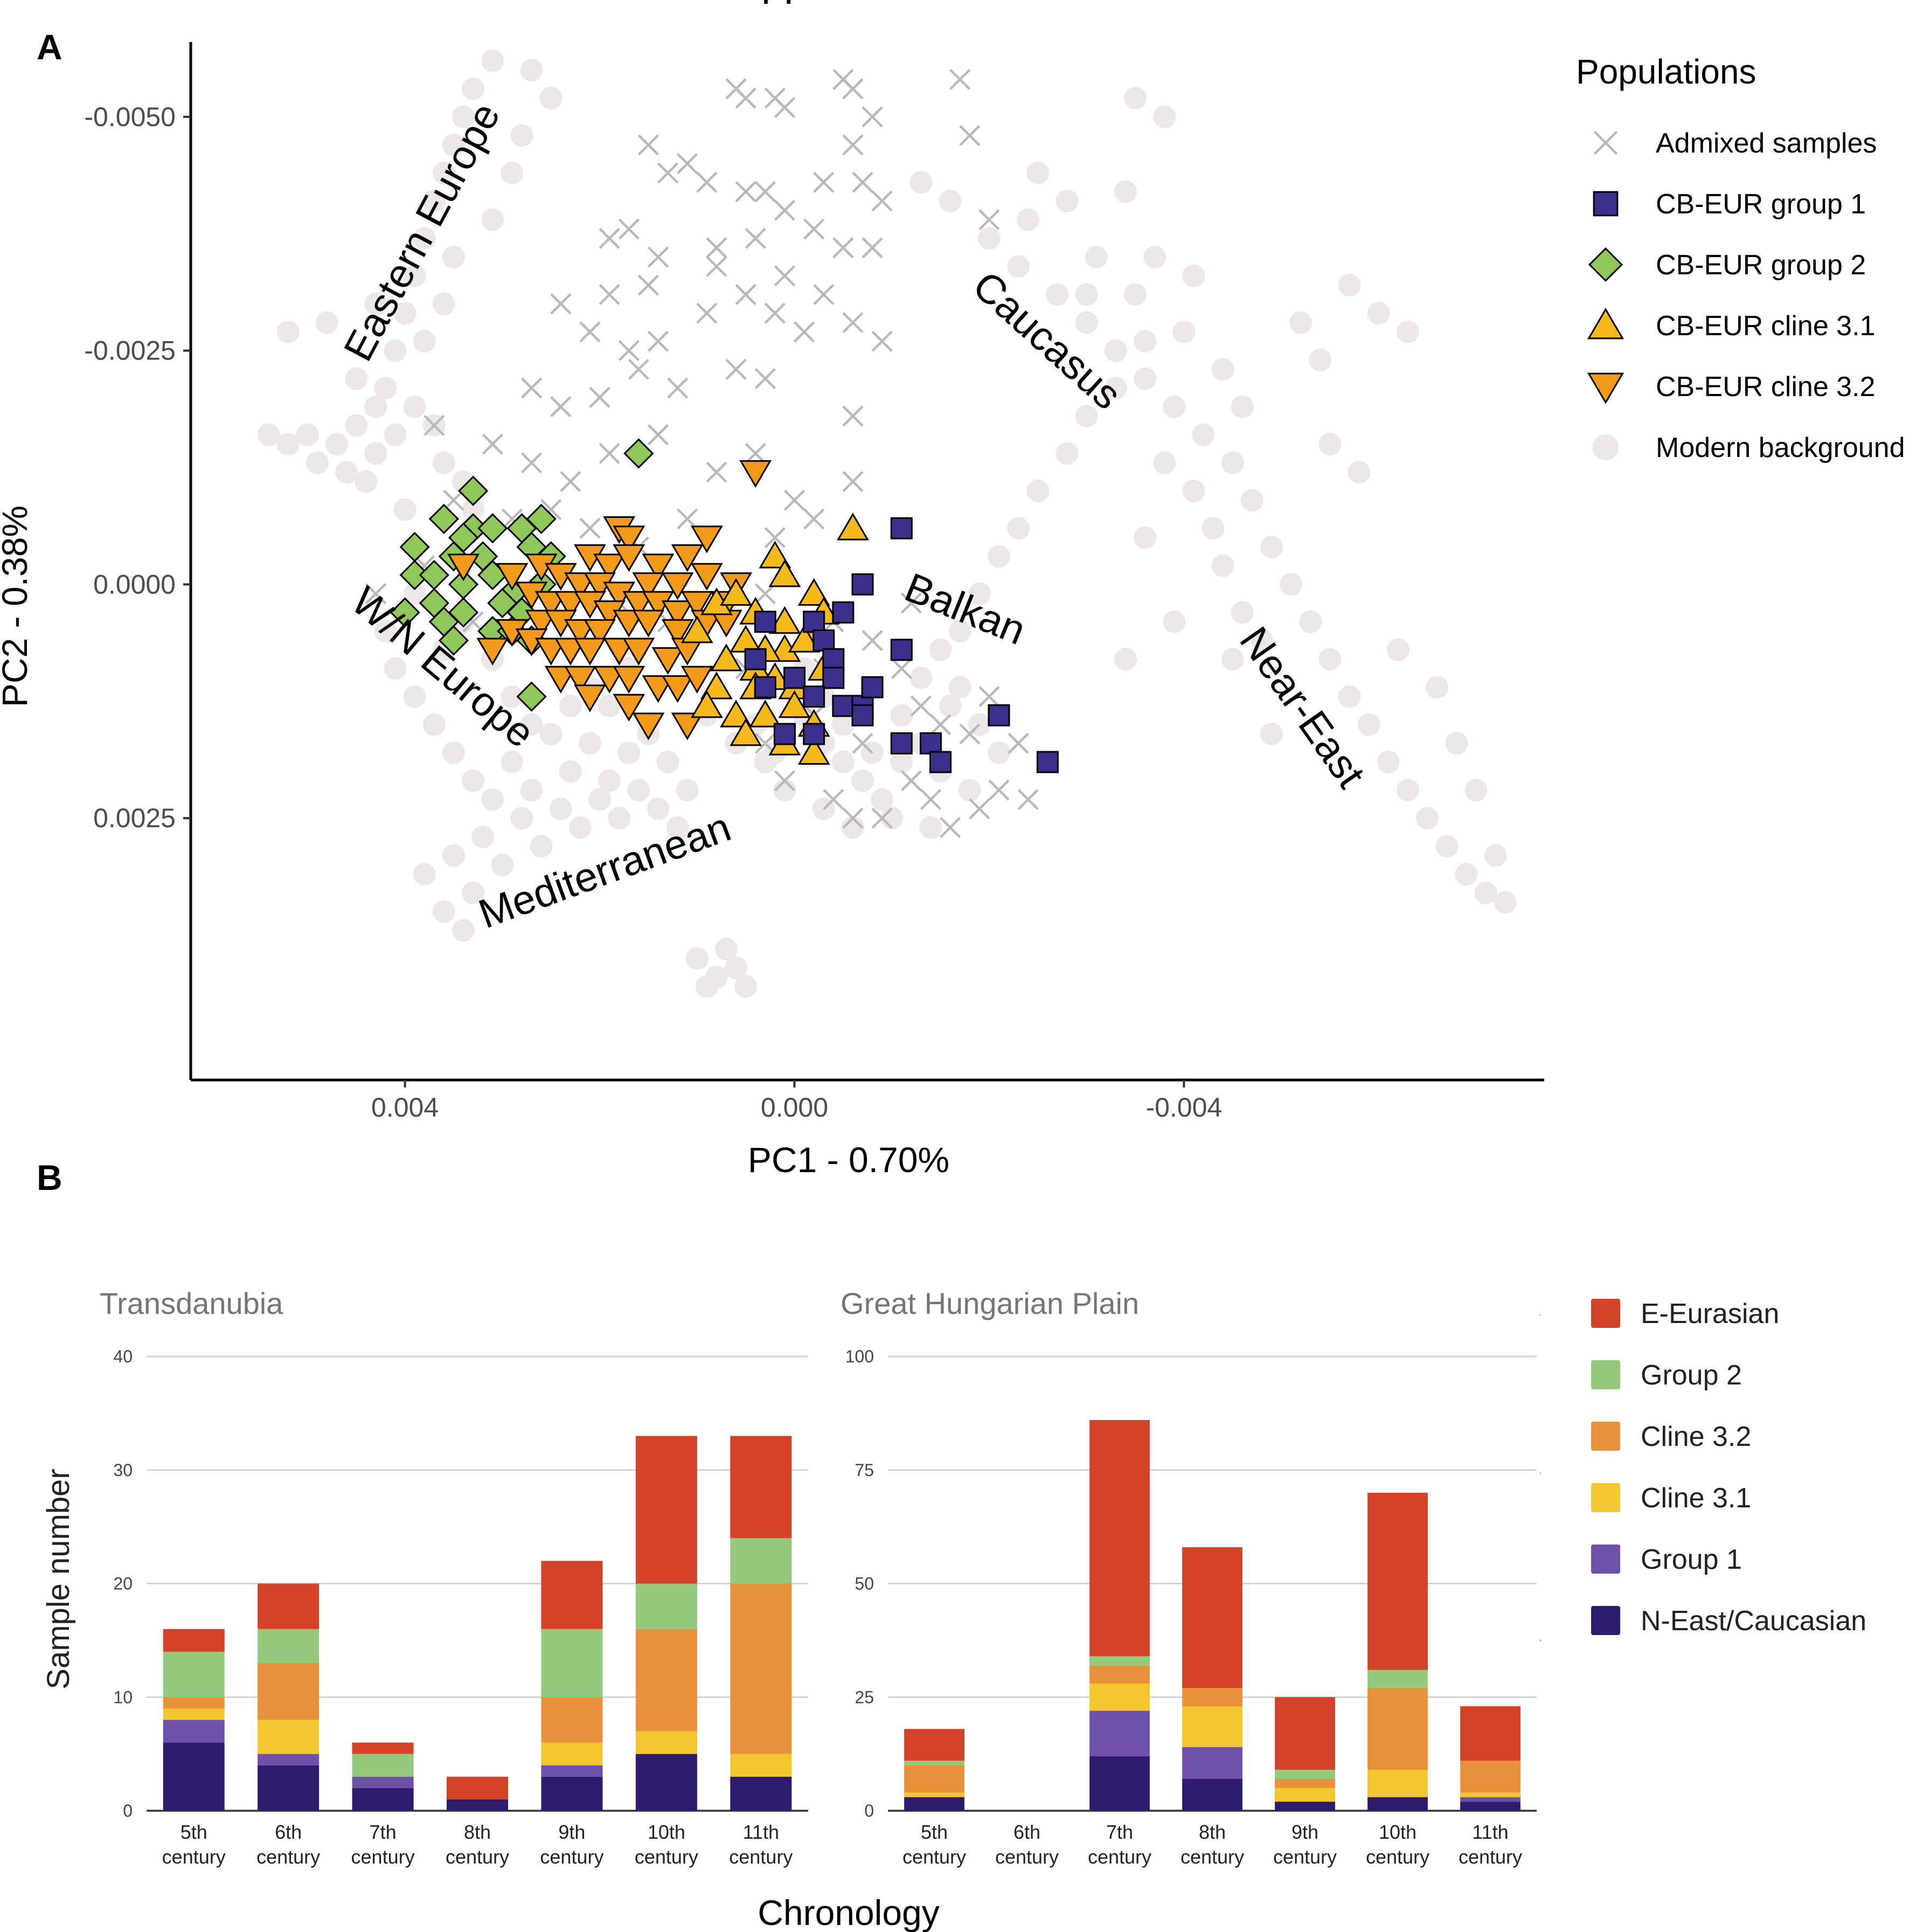 Image resolution: width=1930 pixels, height=1932 pixels. What do you see at coordinates (1605, 143) in the screenshot?
I see `legend-marker-admixed` at bounding box center [1605, 143].